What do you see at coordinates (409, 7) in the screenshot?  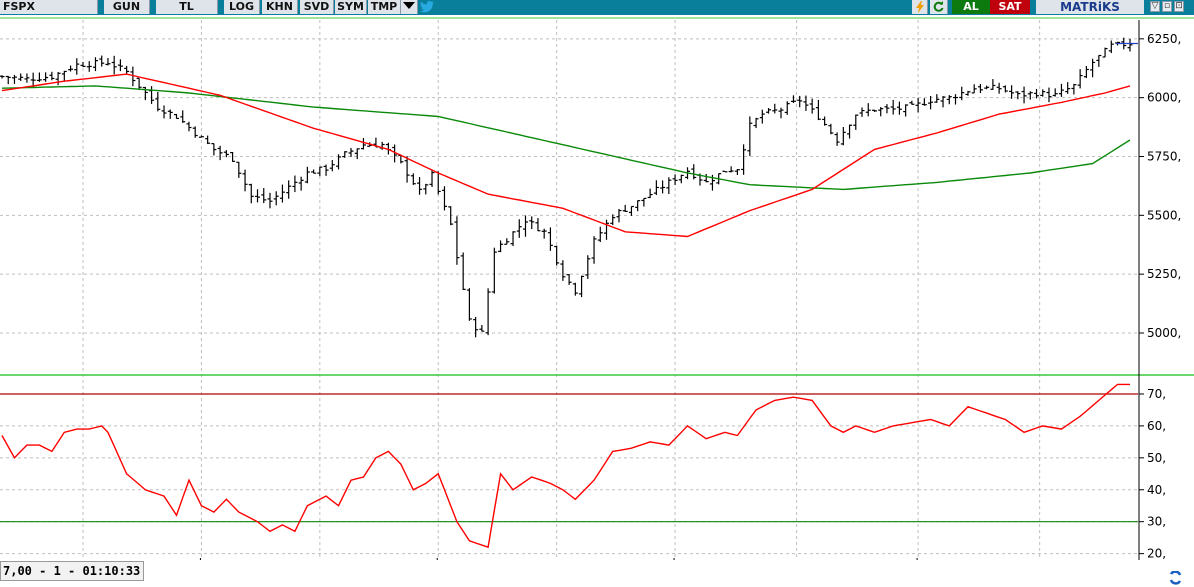 I see `dropdown-button` at bounding box center [409, 7].